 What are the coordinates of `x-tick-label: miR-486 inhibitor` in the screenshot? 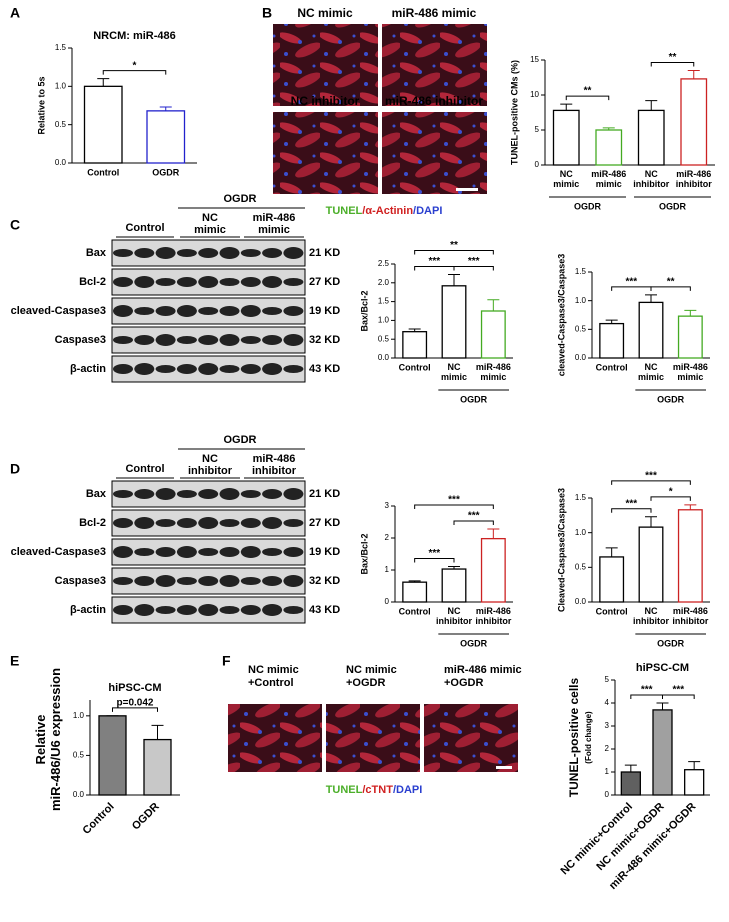 It's located at (493, 616).